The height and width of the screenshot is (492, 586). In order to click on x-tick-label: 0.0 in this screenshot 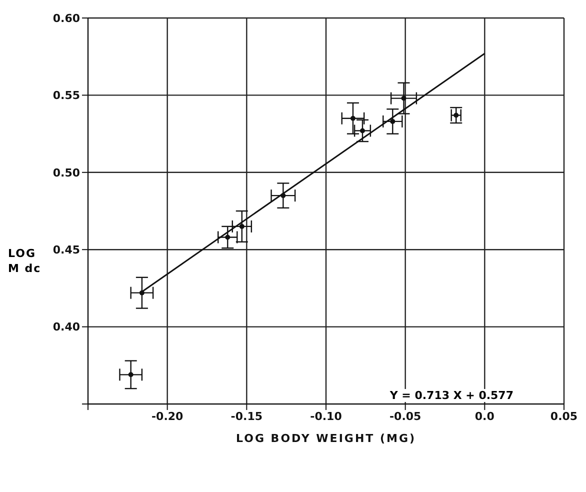, I will do `click(484, 416)`.